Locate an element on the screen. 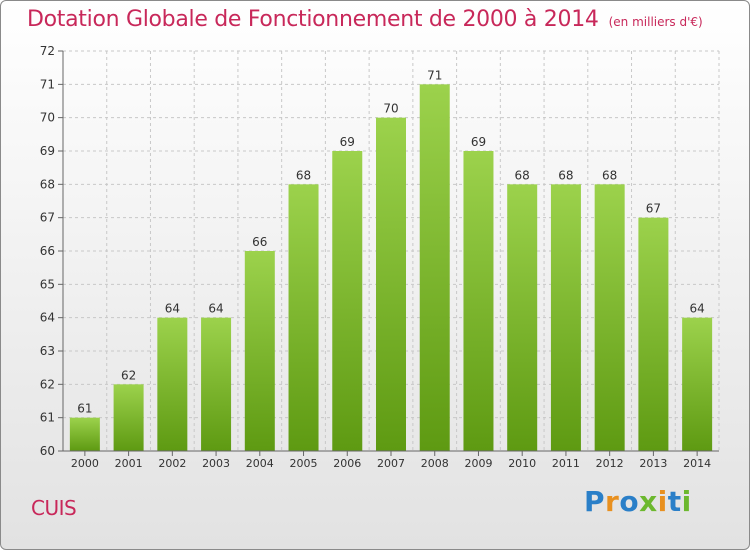 The image size is (750, 550). y-tick-label: 65 is located at coordinates (47, 284).